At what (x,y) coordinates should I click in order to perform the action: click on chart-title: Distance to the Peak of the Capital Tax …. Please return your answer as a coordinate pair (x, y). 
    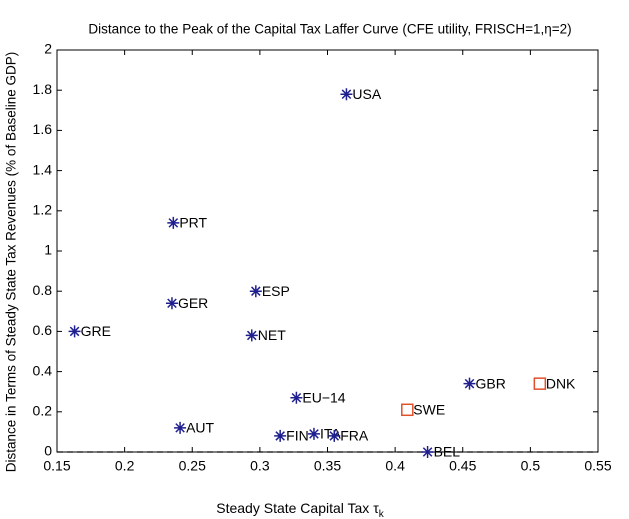
    Looking at the image, I should click on (329, 29).